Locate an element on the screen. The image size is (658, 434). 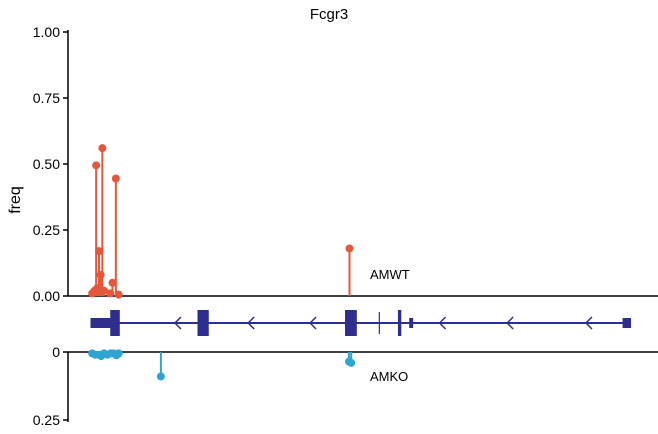
chart-title: Fcgr3 is located at coordinates (329, 14).